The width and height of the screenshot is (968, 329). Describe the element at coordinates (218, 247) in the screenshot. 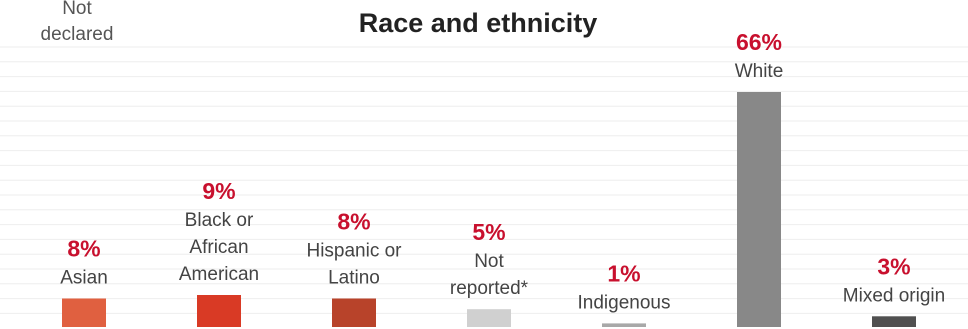

I see `category-label: African` at that location.